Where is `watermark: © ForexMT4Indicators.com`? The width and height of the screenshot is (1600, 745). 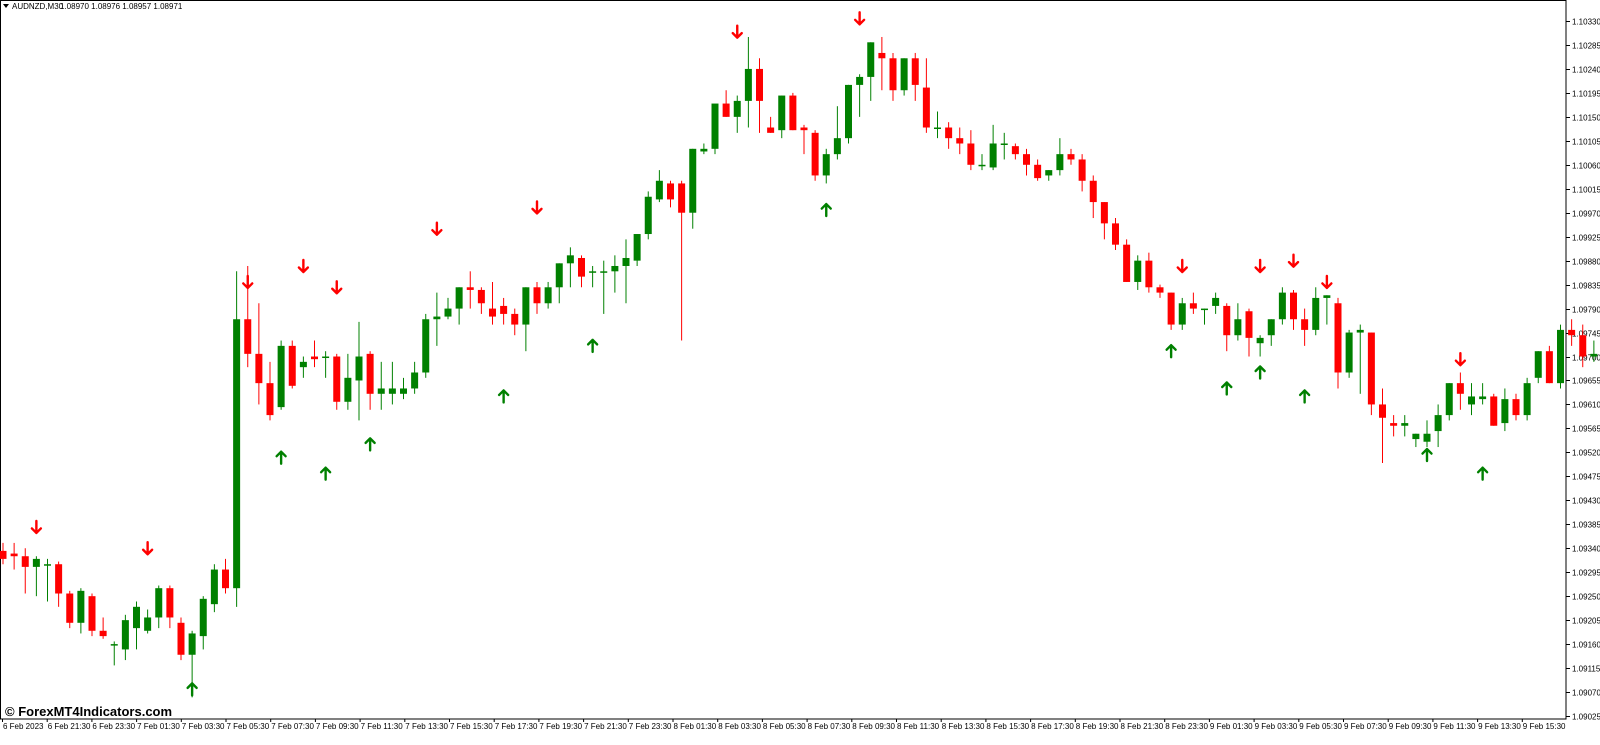 watermark: © ForexMT4Indicators.com is located at coordinates (88, 711).